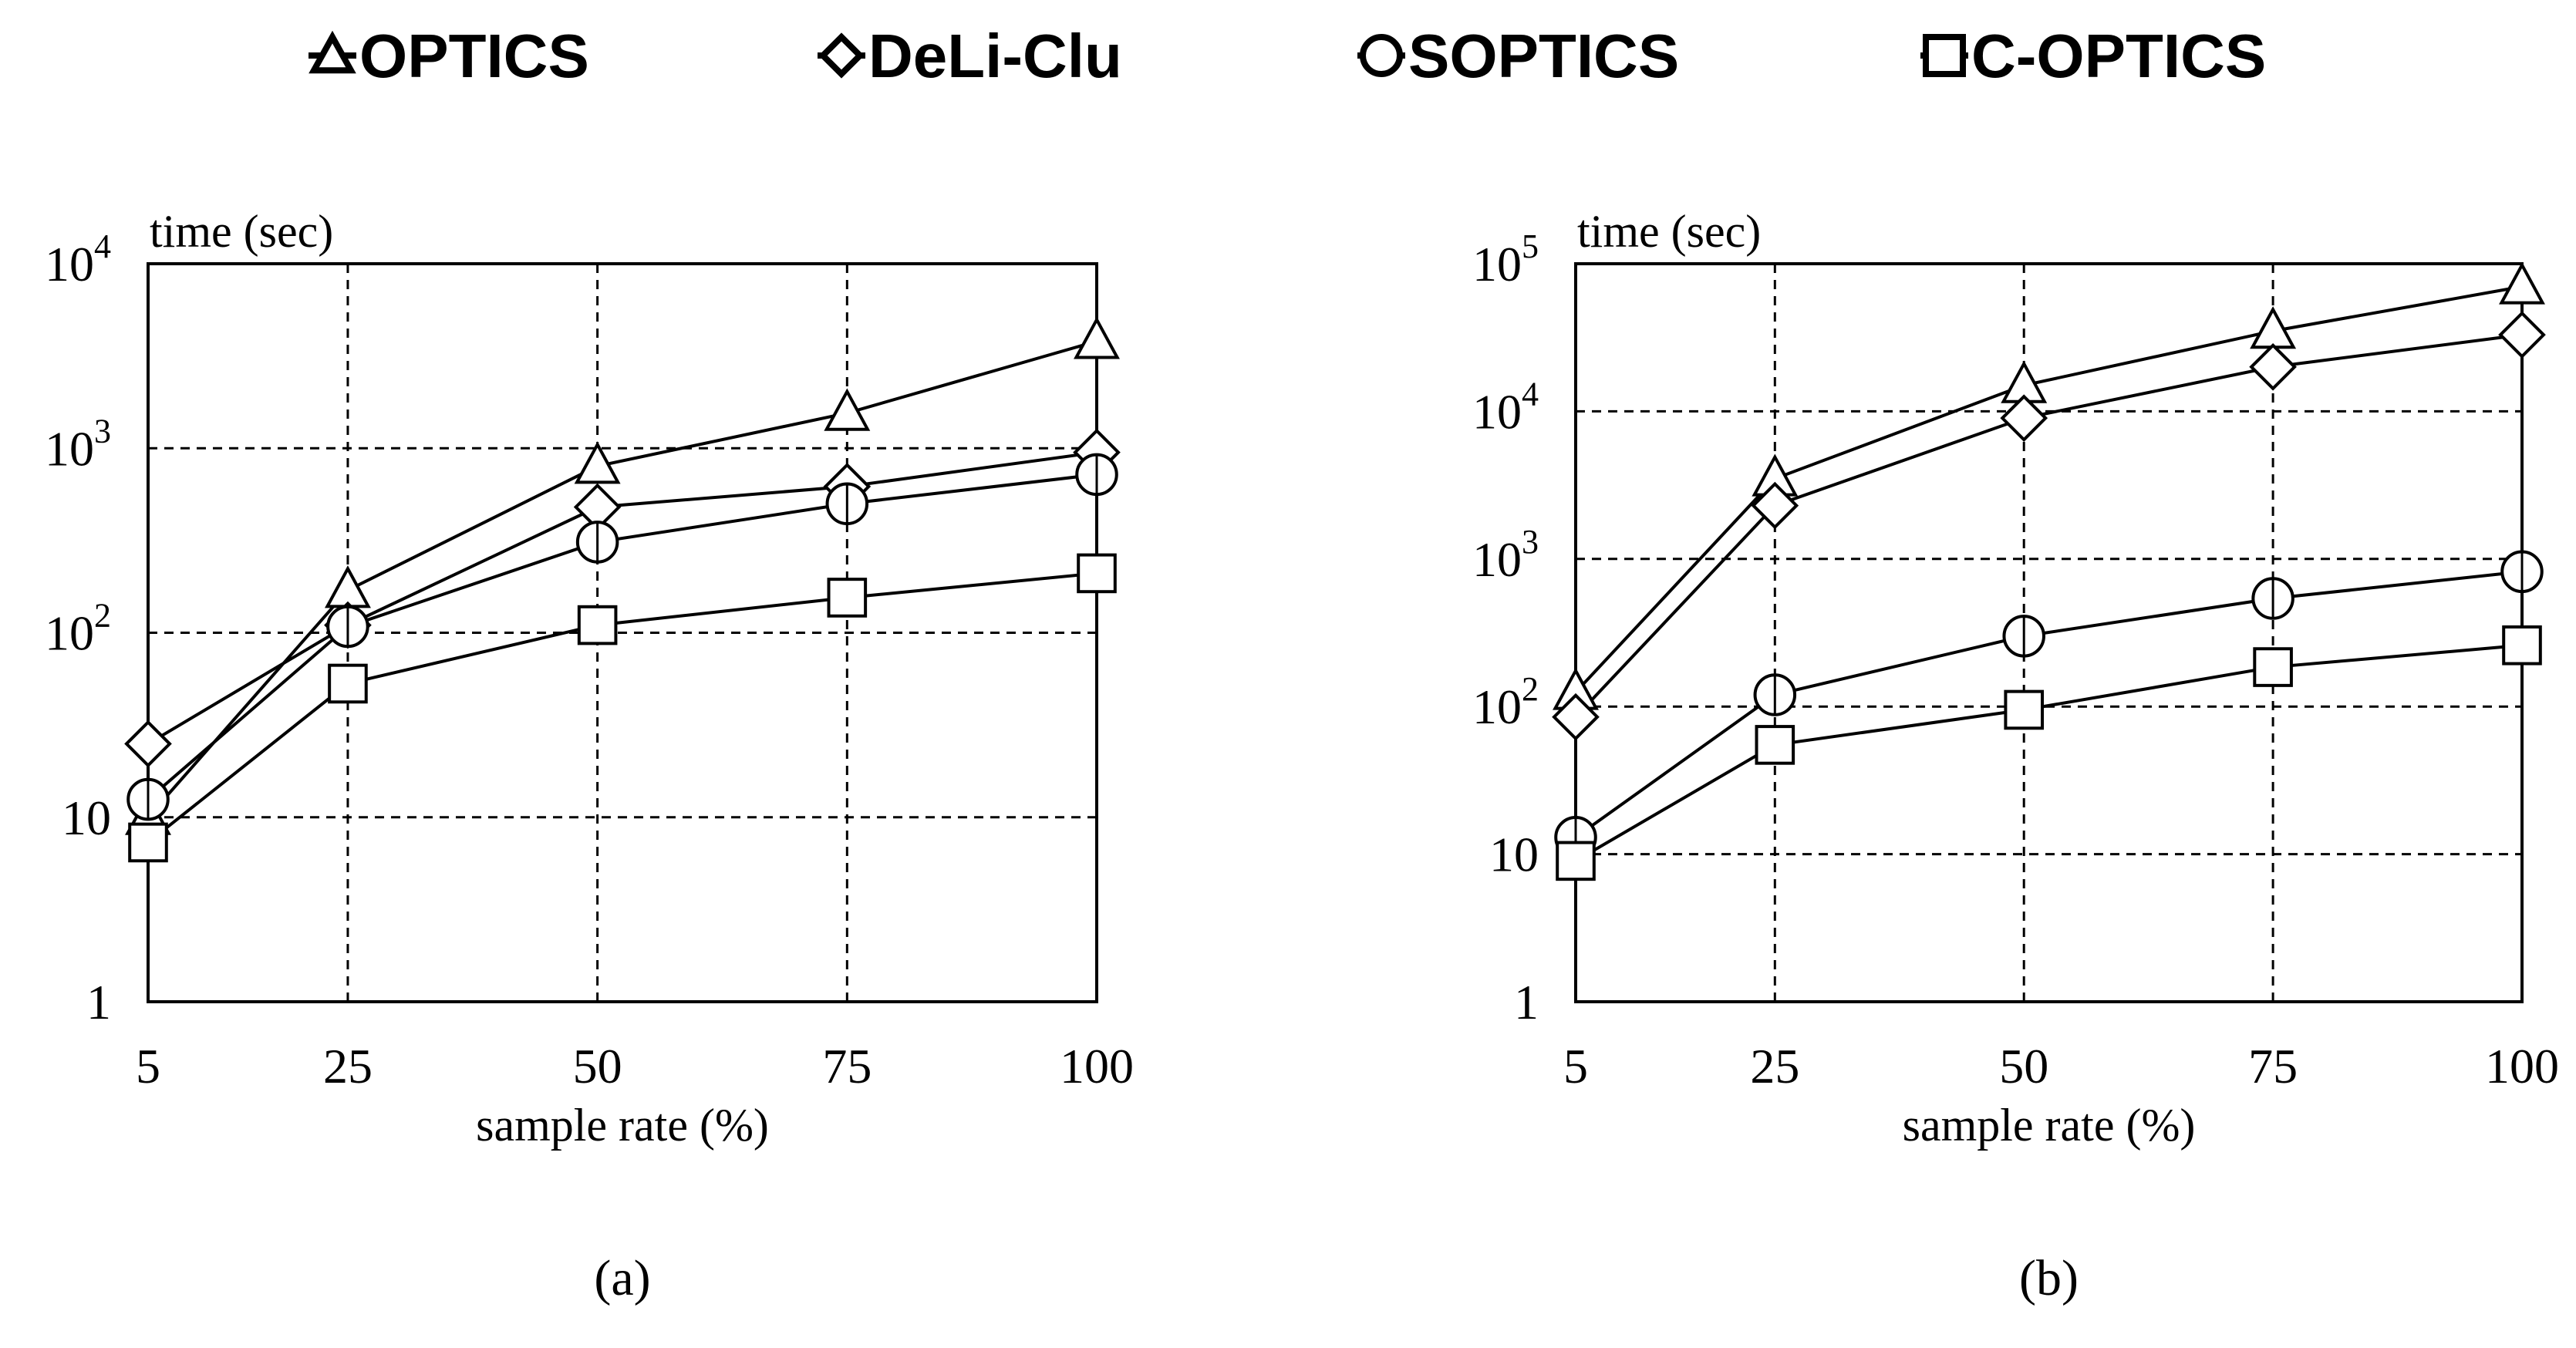 This screenshot has height=1348, width=2576. I want to click on legend-label: DeLi-Clu, so click(995, 56).